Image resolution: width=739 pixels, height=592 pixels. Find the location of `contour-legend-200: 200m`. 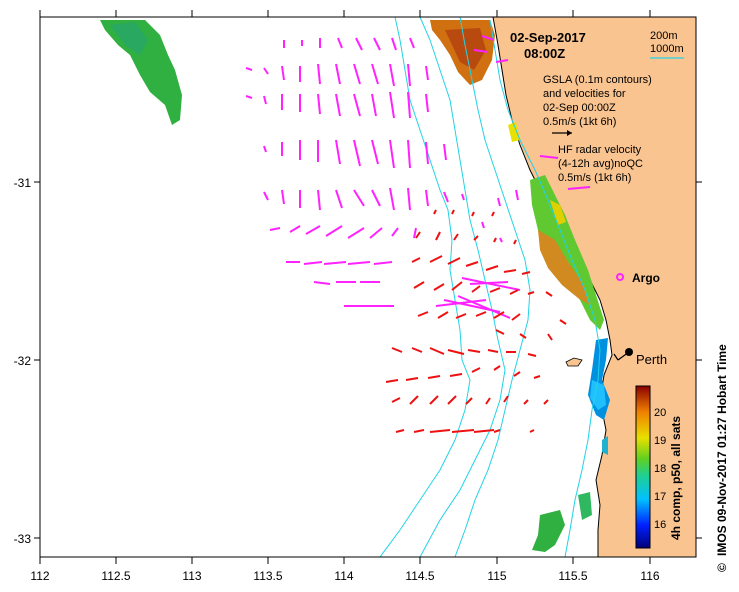

contour-legend-200: 200m is located at coordinates (664, 36).